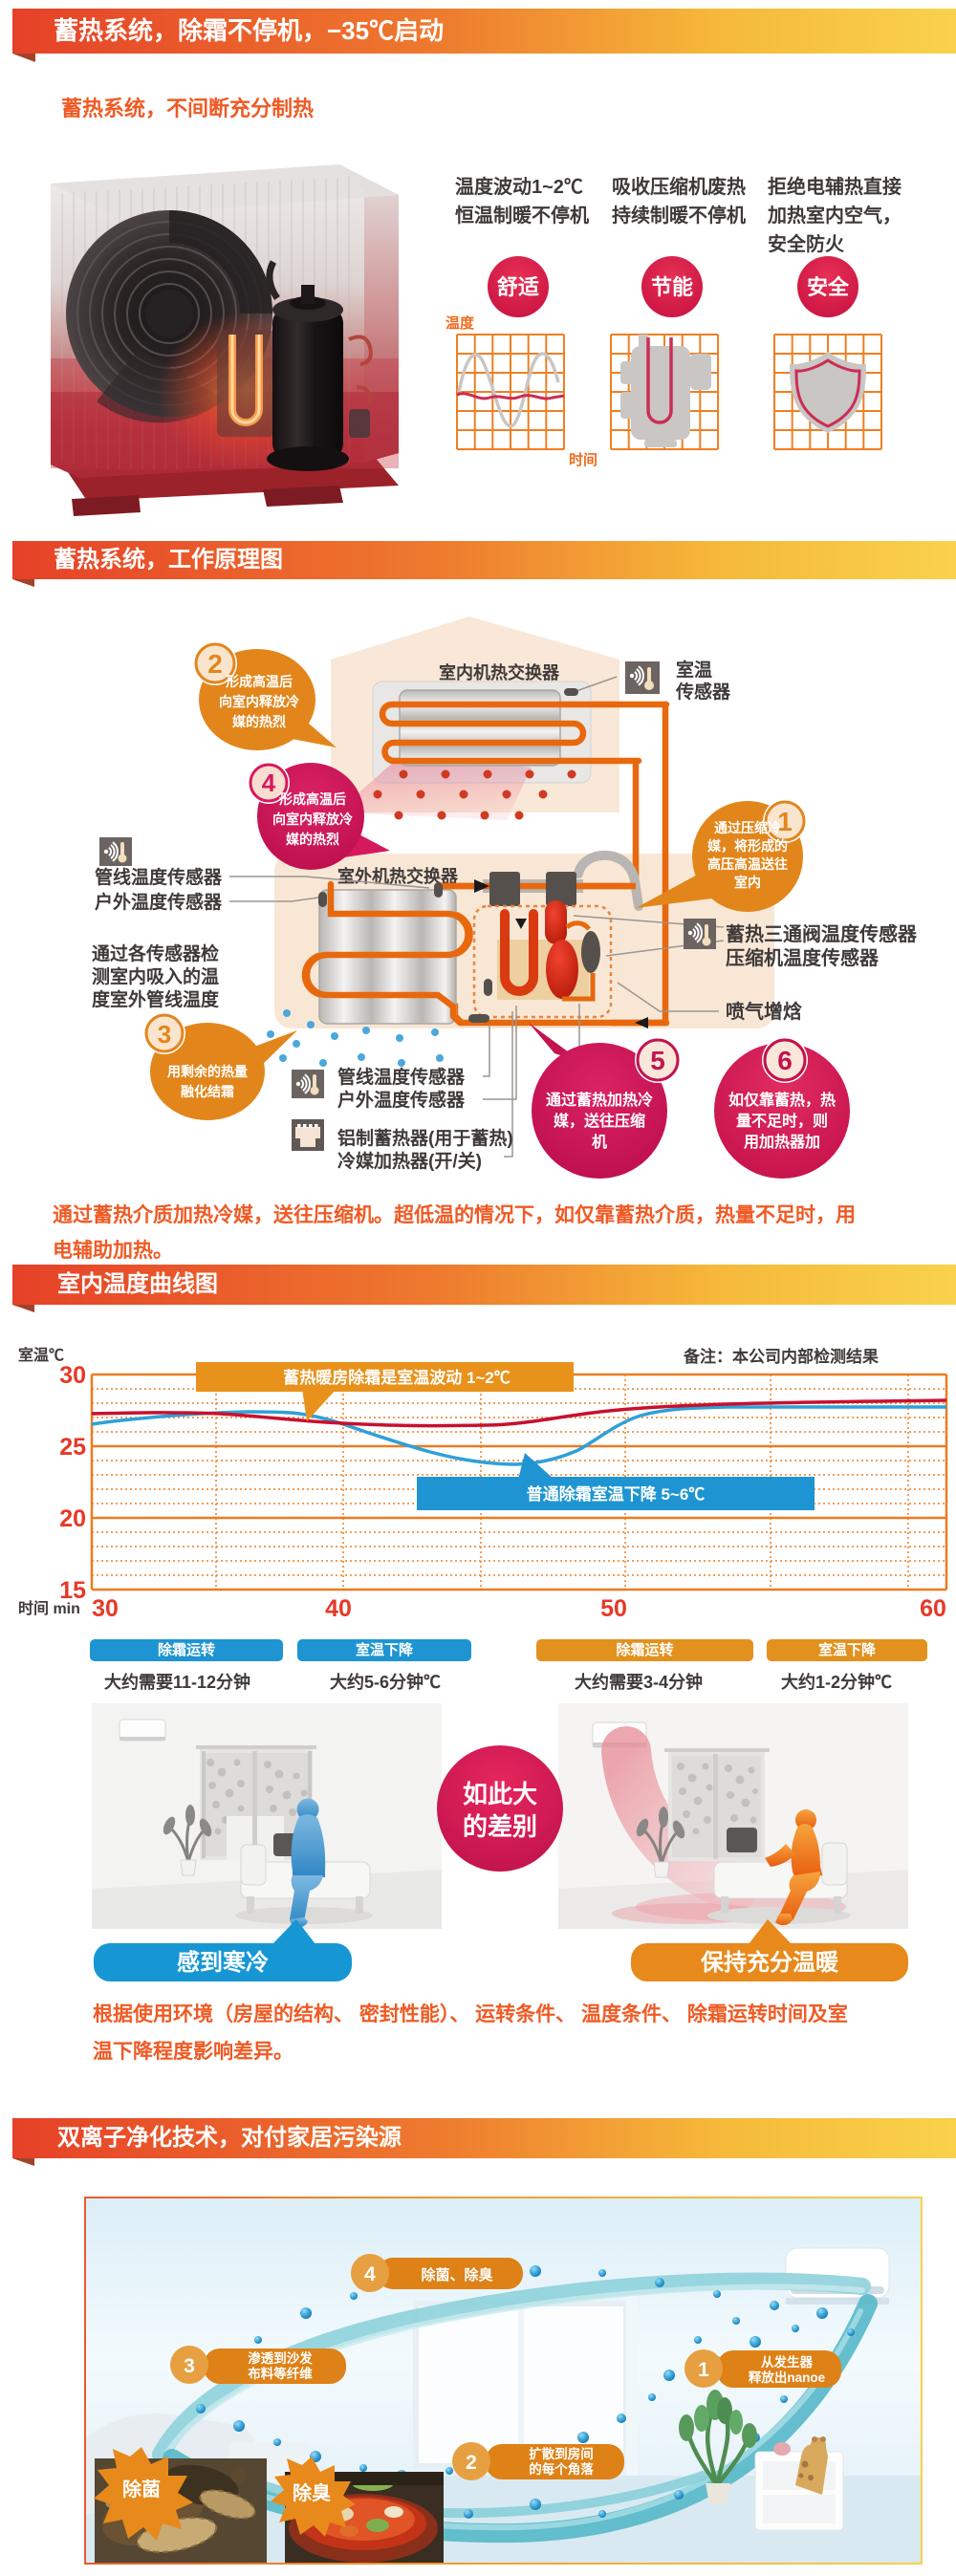 The height and width of the screenshot is (2576, 956). Describe the element at coordinates (828, 287) in the screenshot. I see `svg-text: 安全` at that location.